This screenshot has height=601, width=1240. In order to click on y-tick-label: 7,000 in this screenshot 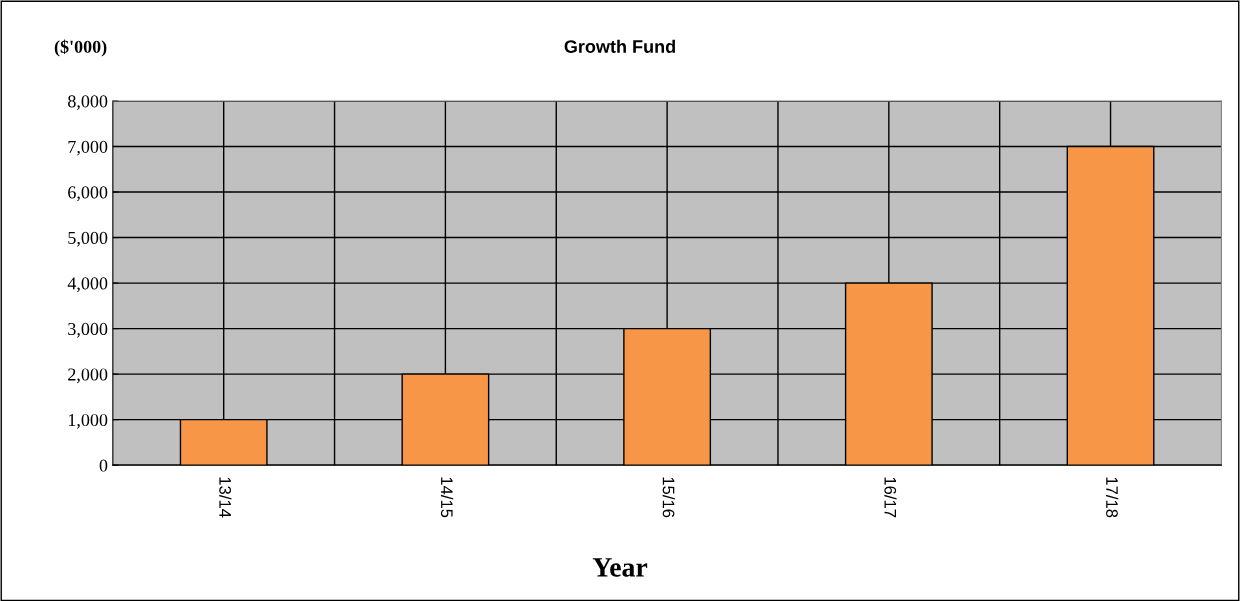, I will do `click(88, 148)`.